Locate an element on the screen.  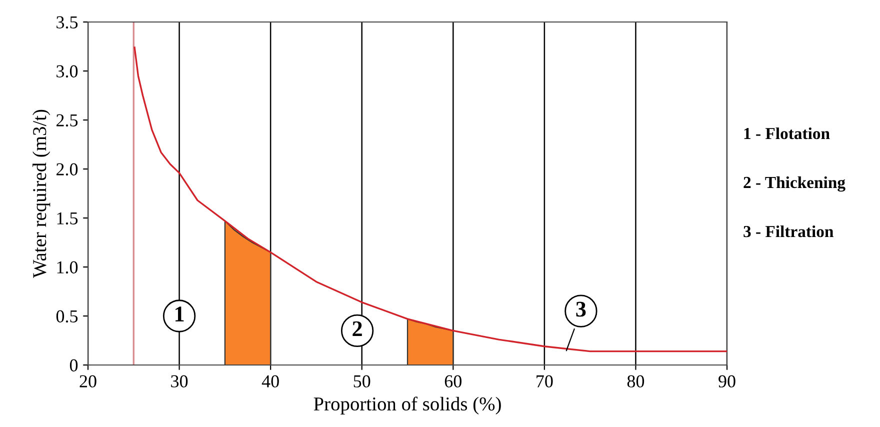
y-axis-title: Water required (m3/t) is located at coordinates (41, 194).